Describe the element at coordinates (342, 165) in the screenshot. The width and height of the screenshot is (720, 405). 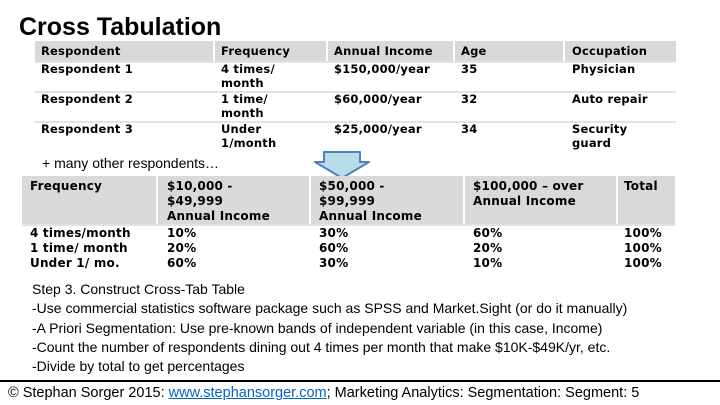
I see `down-arrow-icon` at that location.